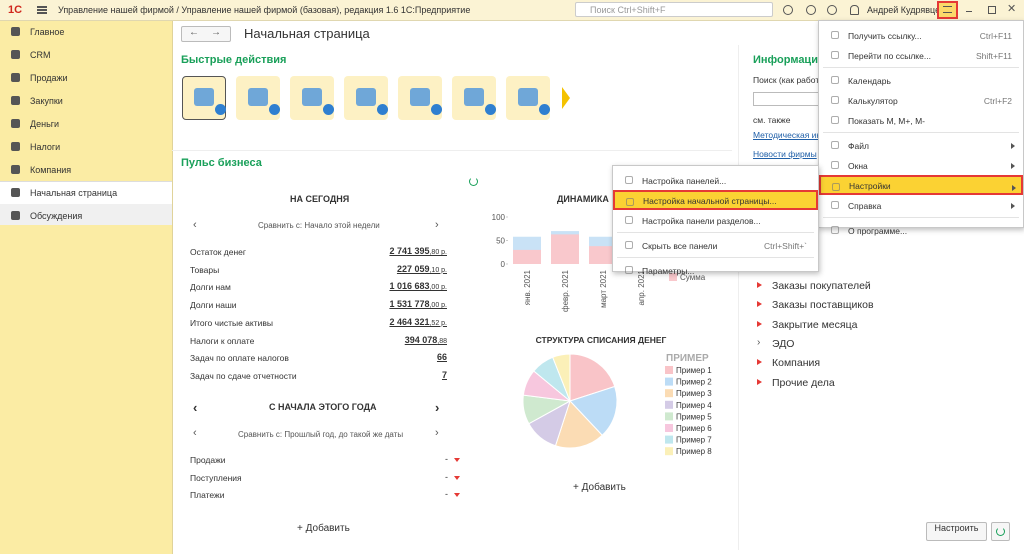 This screenshot has width=1024, height=554. I want to click on menu-separator, so click(921, 67).